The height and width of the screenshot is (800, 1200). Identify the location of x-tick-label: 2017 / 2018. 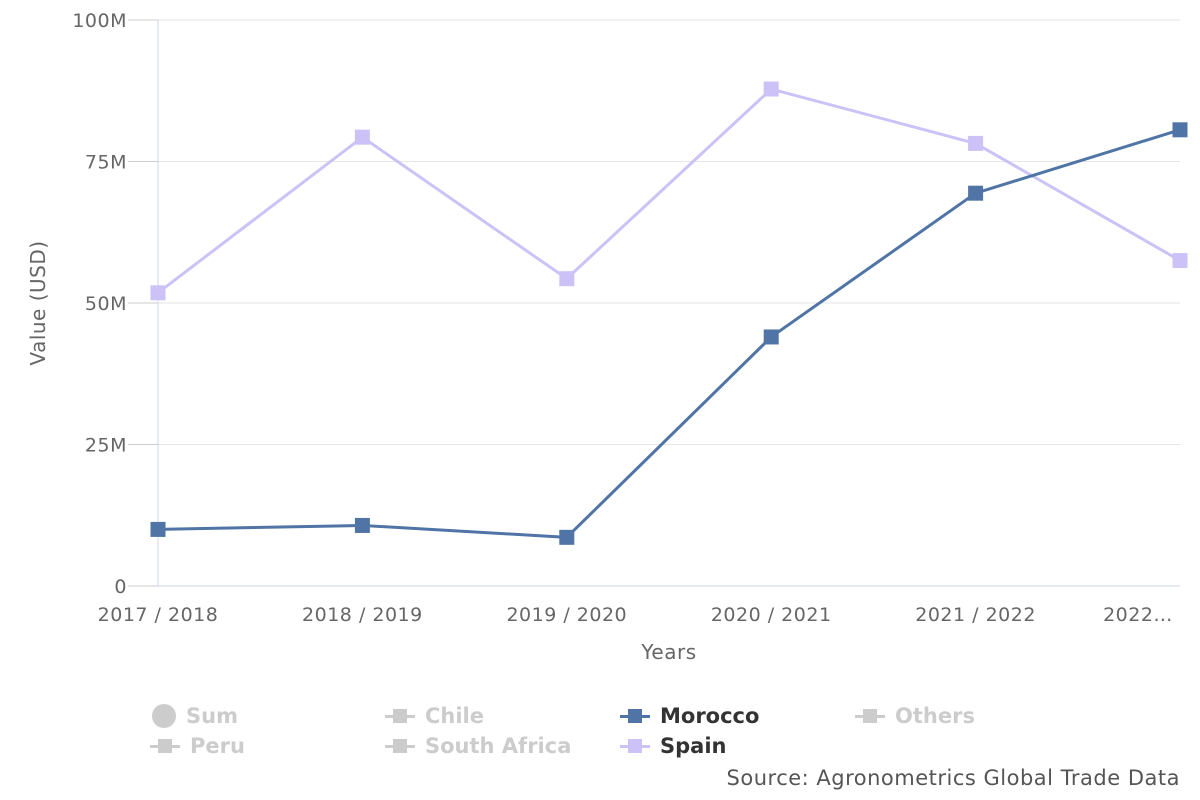
(158, 615).